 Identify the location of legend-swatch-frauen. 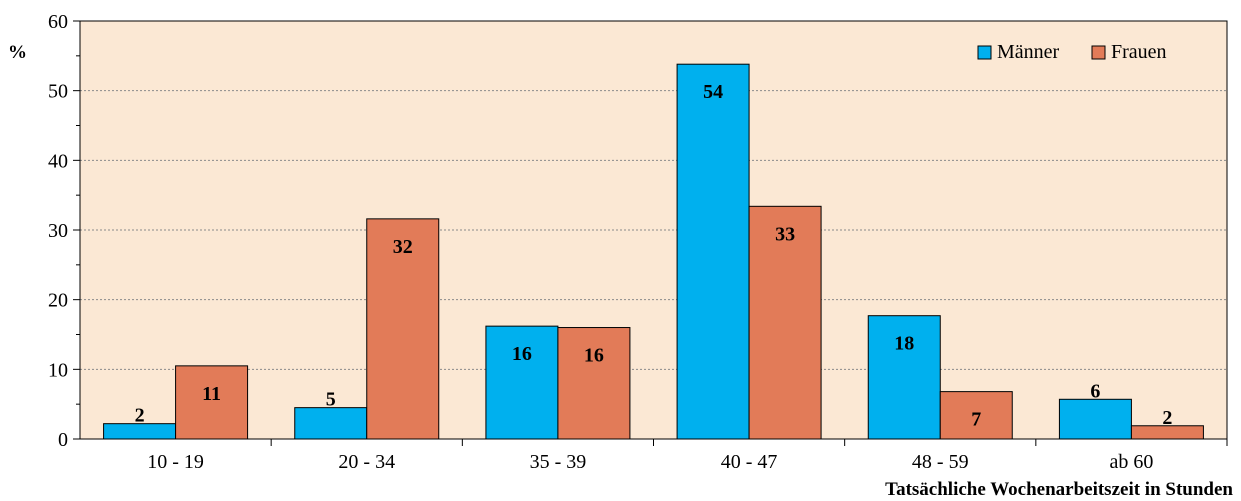
(1098, 52).